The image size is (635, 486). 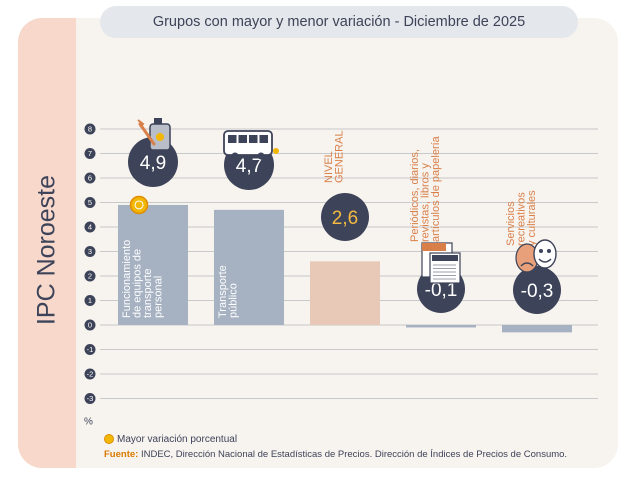 I want to click on y-tick-label: 5, so click(x=90, y=202).